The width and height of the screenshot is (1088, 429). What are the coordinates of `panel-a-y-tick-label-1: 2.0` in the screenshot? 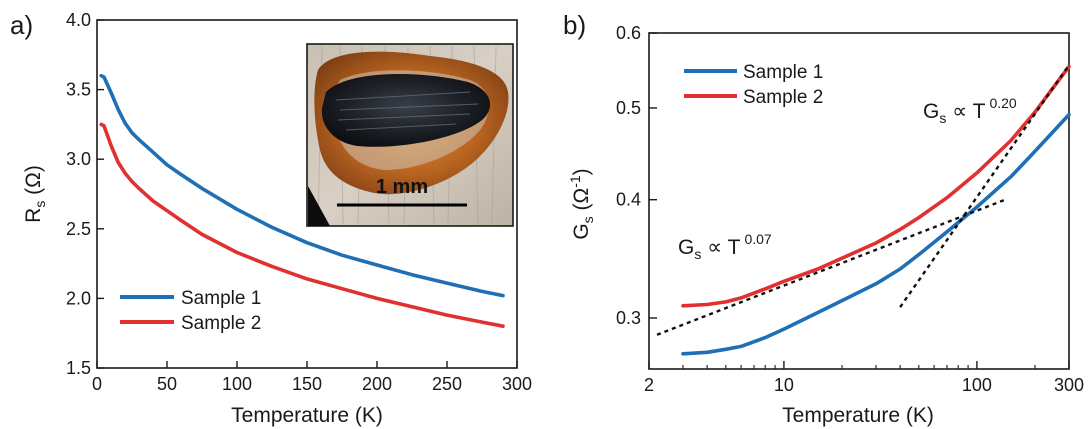 It's located at (78, 298).